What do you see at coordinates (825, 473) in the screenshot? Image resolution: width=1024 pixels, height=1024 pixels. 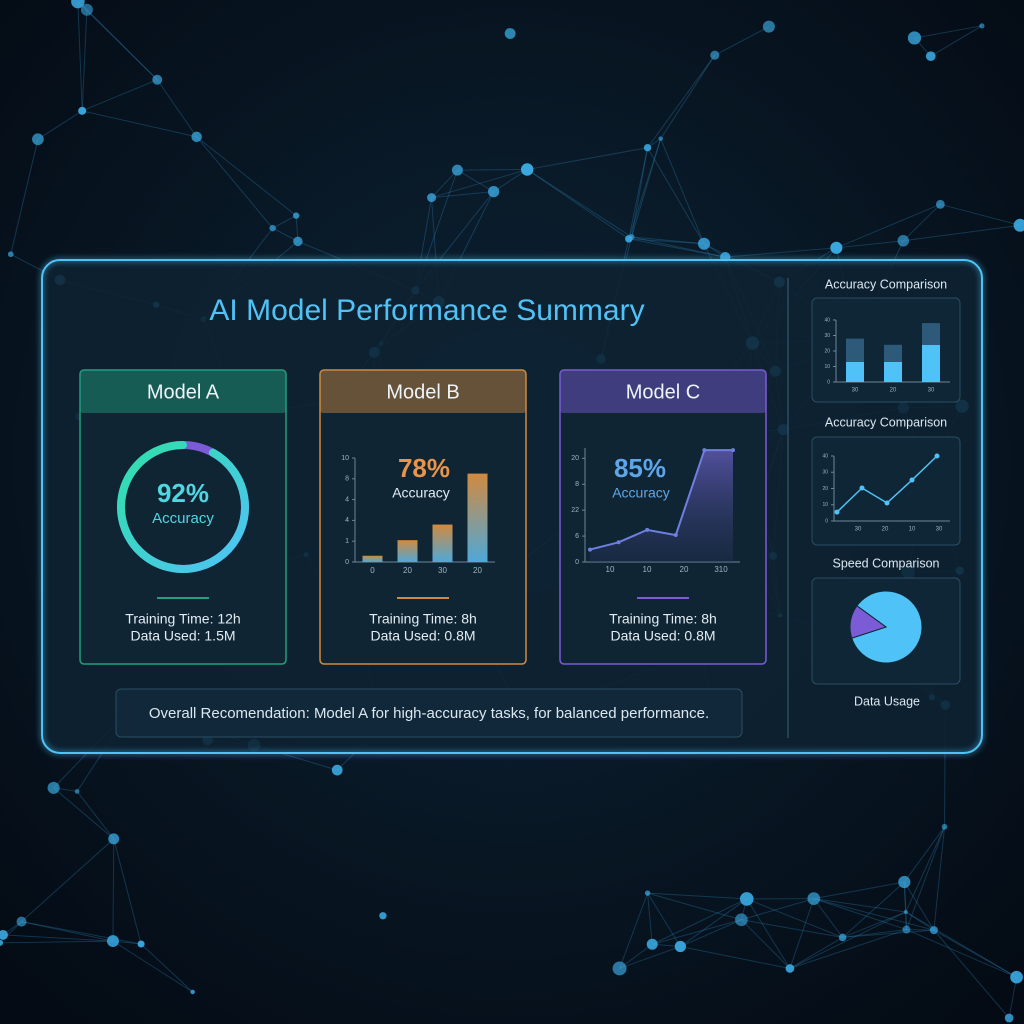 I see `y-tick-label: 30` at bounding box center [825, 473].